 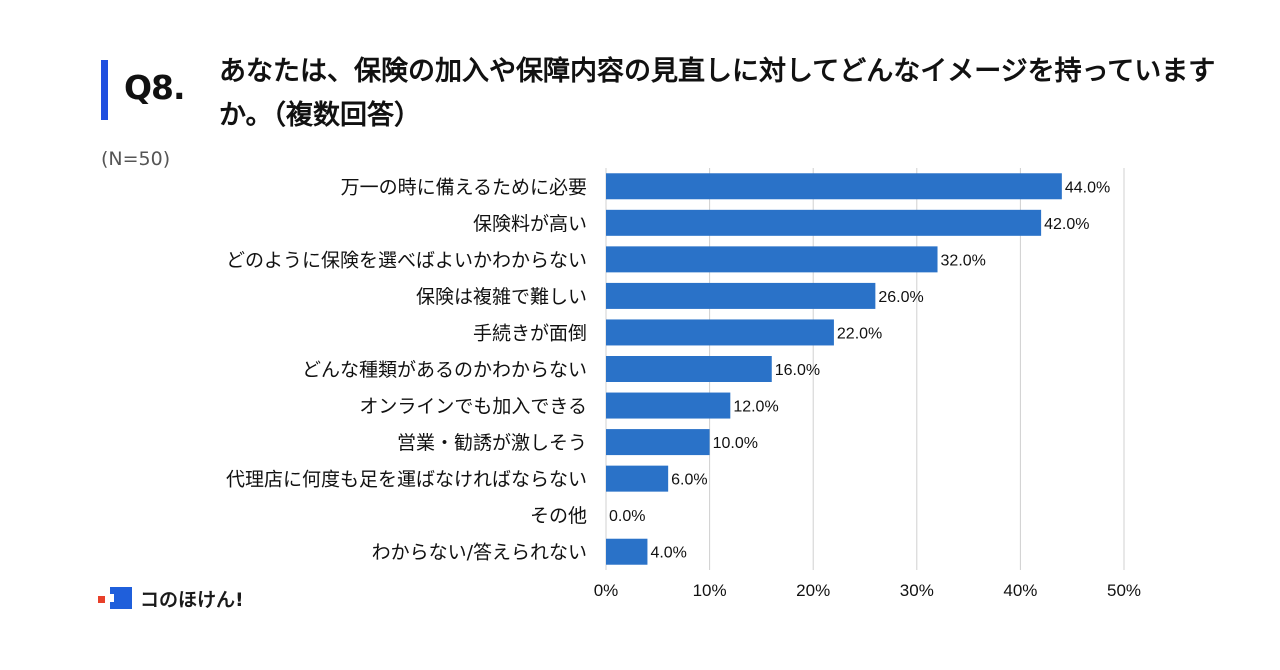 What do you see at coordinates (1066, 224) in the screenshot?
I see `value-label-1: 42.0%` at bounding box center [1066, 224].